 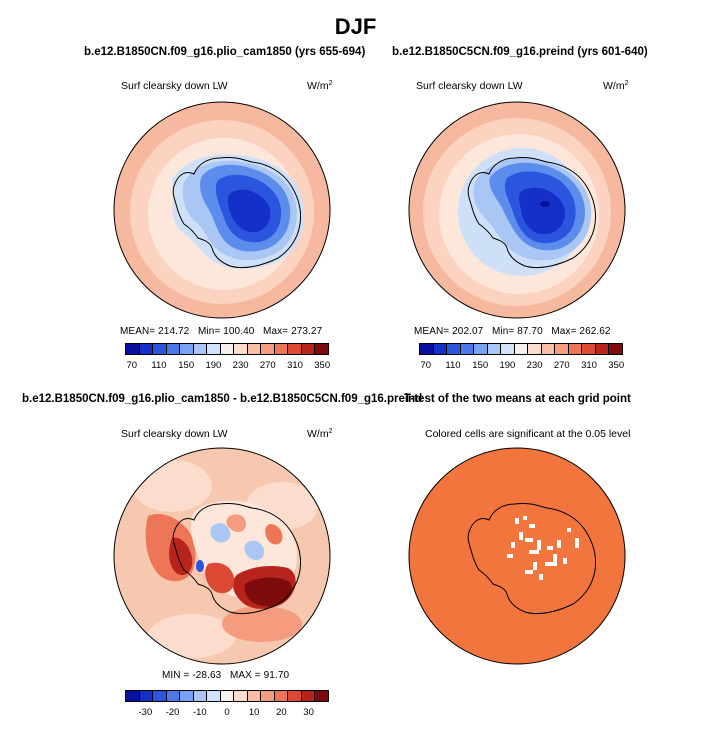 I want to click on panel1-variable-label: Surf clearsky down LW, so click(x=174, y=86).